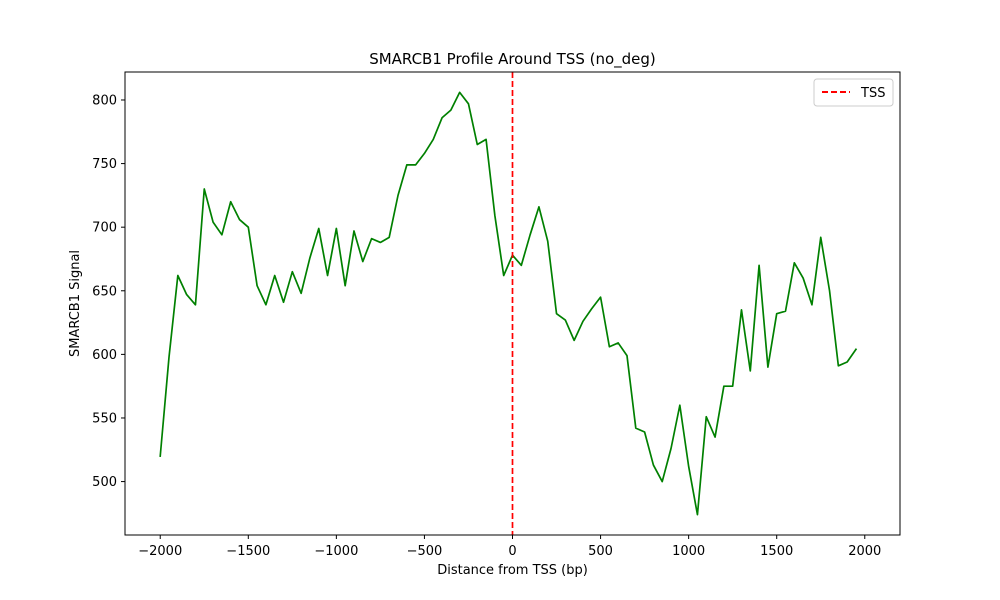 The height and width of the screenshot is (600, 1000). What do you see at coordinates (104, 291) in the screenshot?
I see `y-tick-label: 650` at bounding box center [104, 291].